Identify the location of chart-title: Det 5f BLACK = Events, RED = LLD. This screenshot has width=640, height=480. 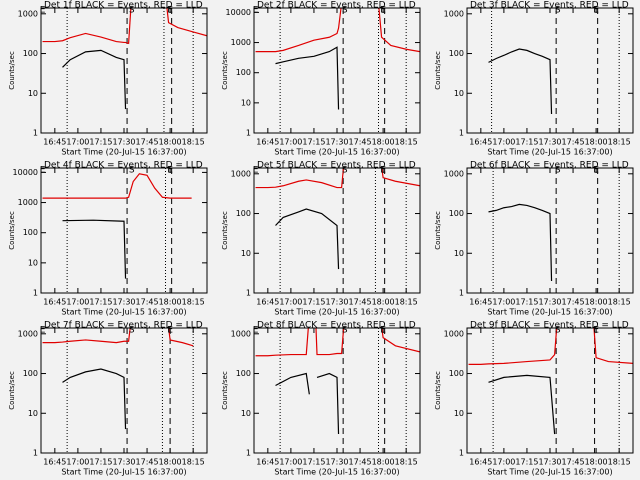
(336, 166).